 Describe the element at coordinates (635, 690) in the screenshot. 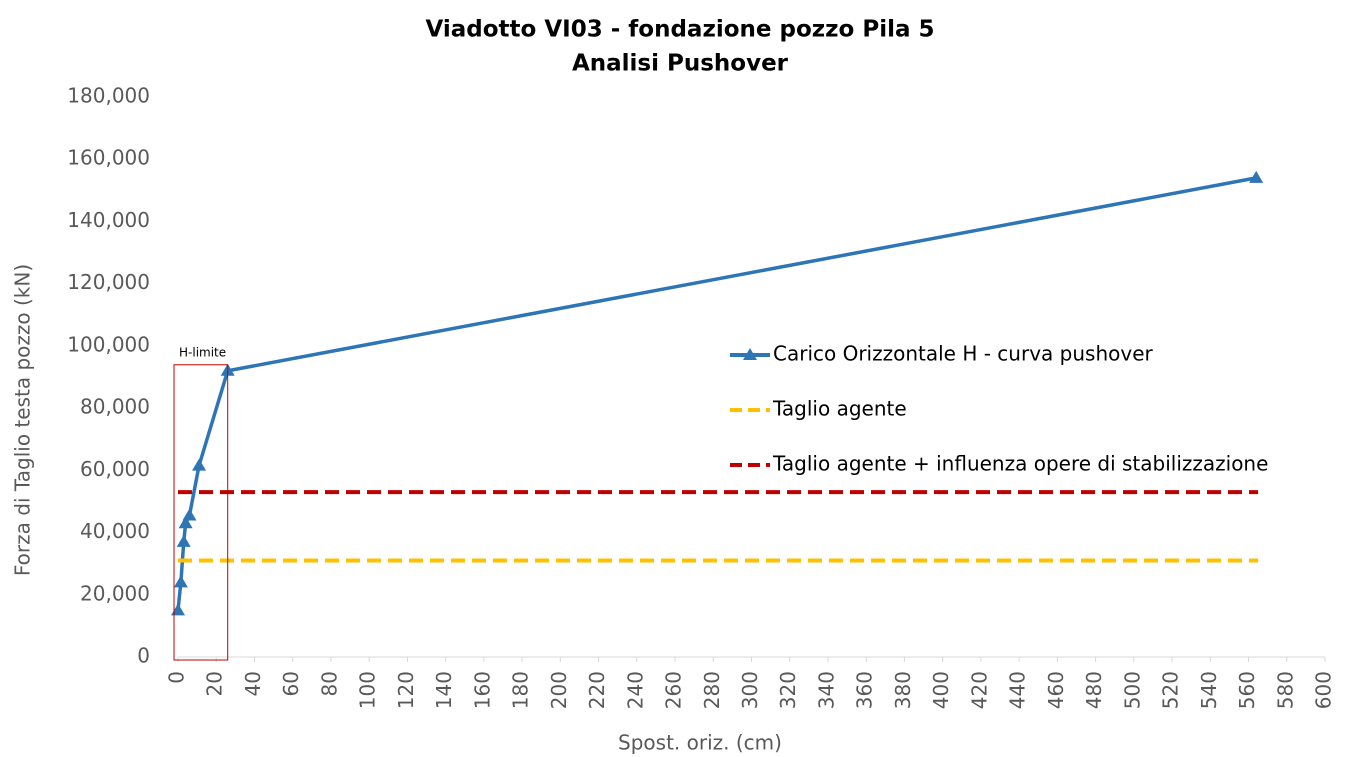

I see `x-tick-label: 240` at that location.